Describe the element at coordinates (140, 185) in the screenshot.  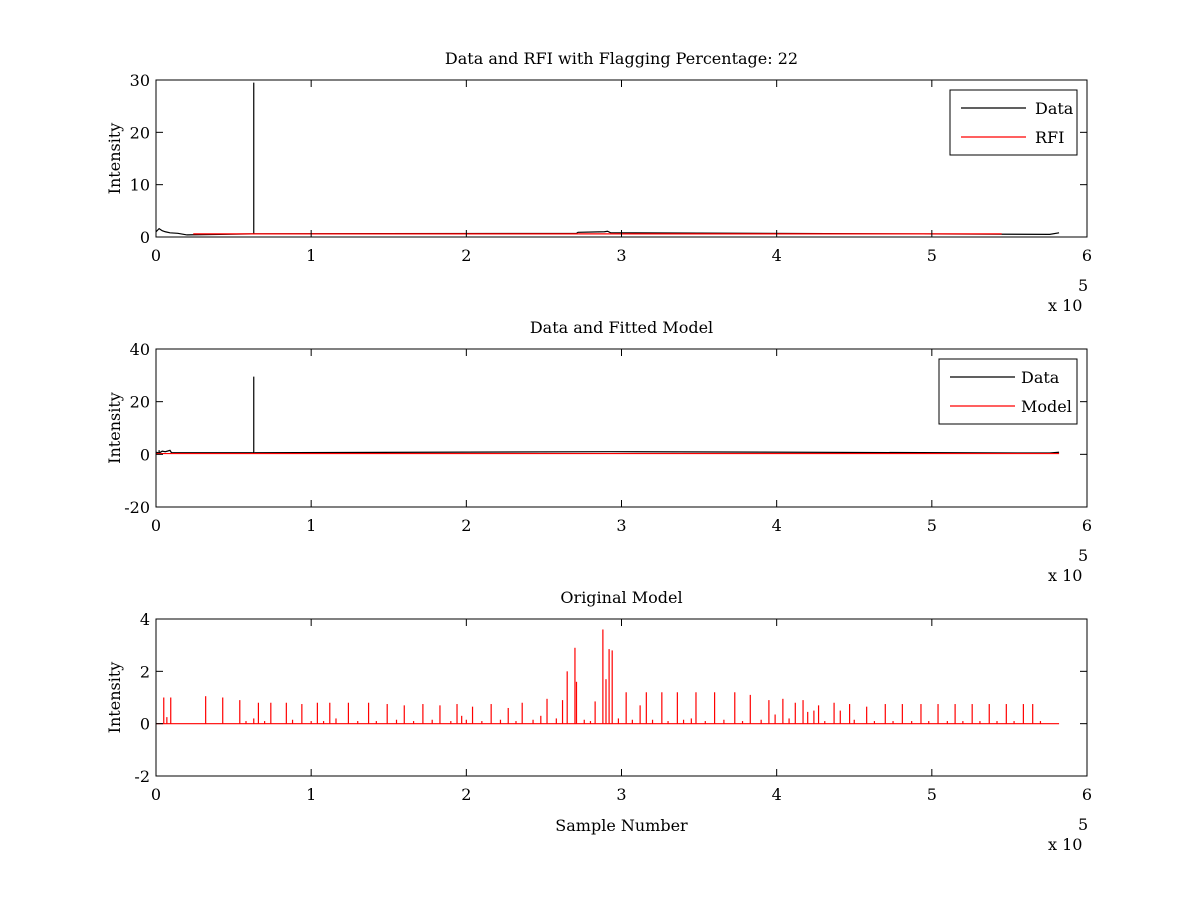
I see `y-tick-label: 10` at that location.